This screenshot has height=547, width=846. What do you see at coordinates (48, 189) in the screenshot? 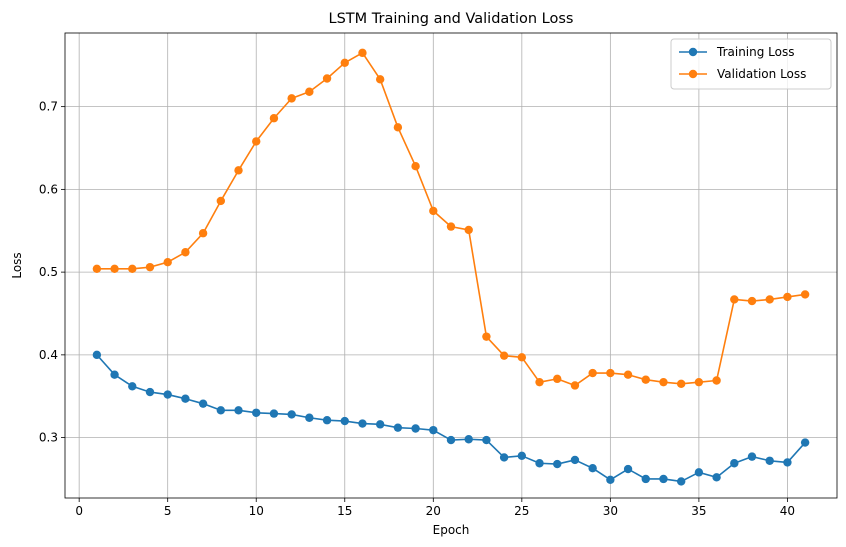
I see `y-tick-label: 0.6` at bounding box center [48, 189].